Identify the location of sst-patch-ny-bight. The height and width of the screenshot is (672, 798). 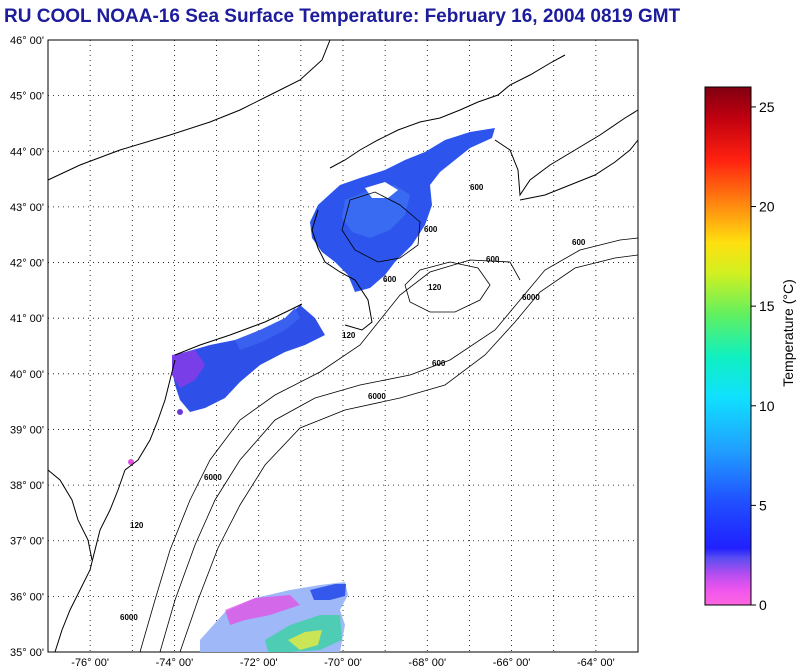
(248, 358).